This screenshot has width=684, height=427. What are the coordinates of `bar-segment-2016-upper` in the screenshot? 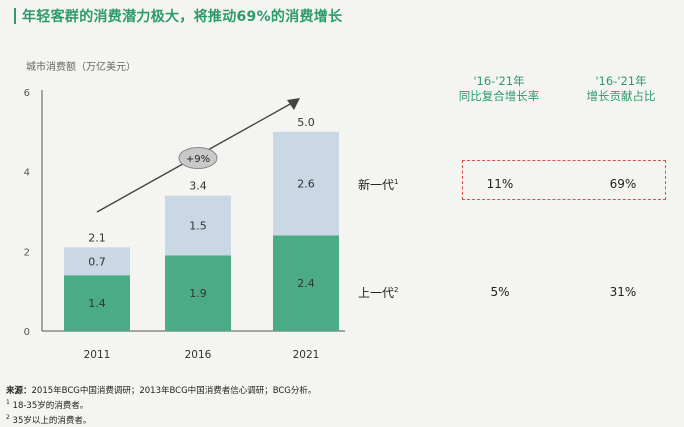 It's located at (198, 225).